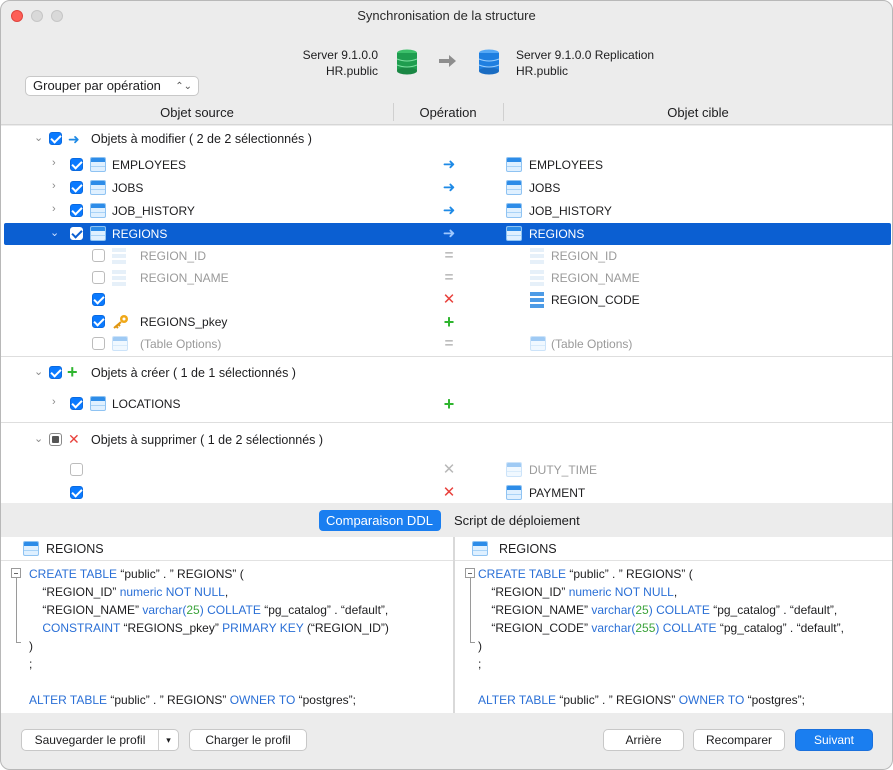 The width and height of the screenshot is (893, 770). I want to click on column-row: REGION_ID = REGION_ID, so click(447, 256).